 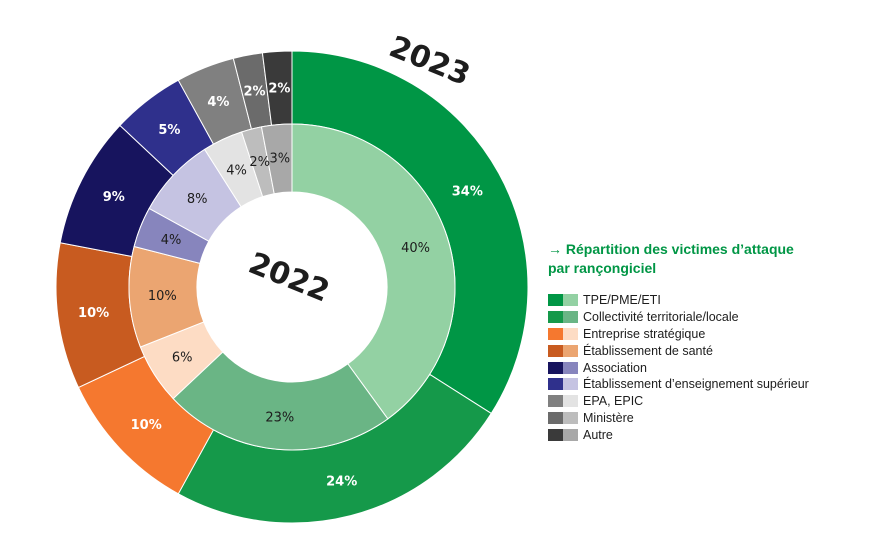 I want to click on legend-item-etablissement-de-sante: Établissement de santé, so click(x=708, y=350).